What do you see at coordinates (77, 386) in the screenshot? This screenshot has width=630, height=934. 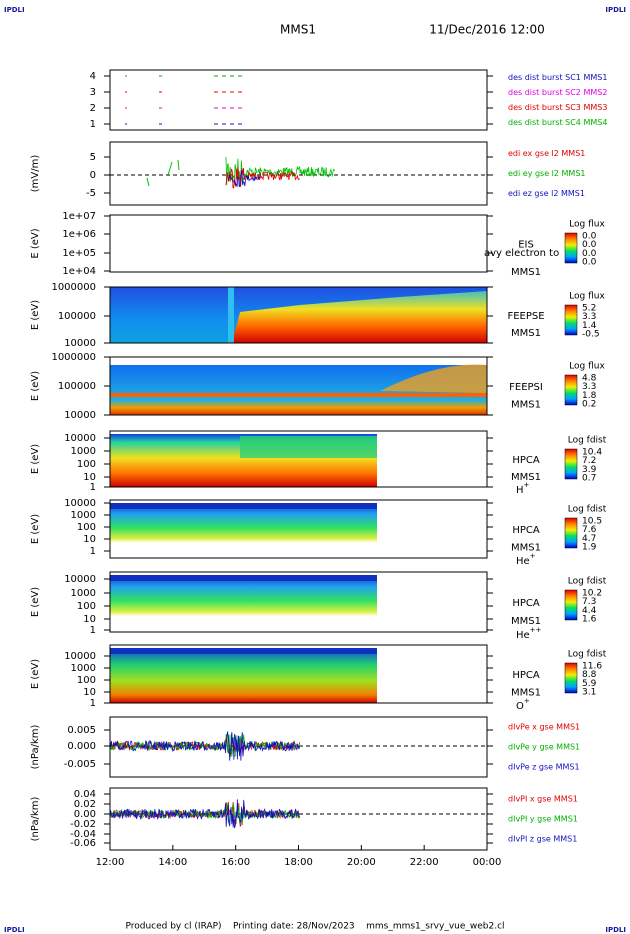 I see `y-tick-label: 100000` at bounding box center [77, 386].